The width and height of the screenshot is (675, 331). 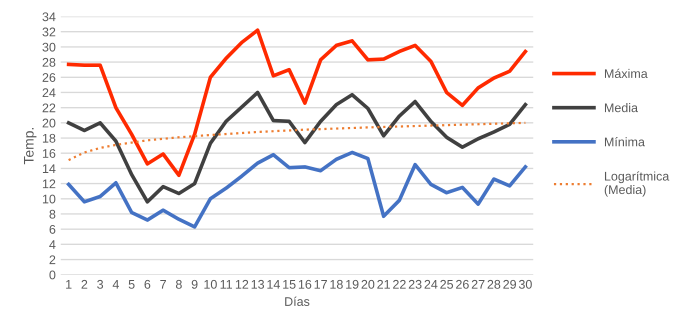 I want to click on x-tick-label: 8, so click(x=179, y=284).